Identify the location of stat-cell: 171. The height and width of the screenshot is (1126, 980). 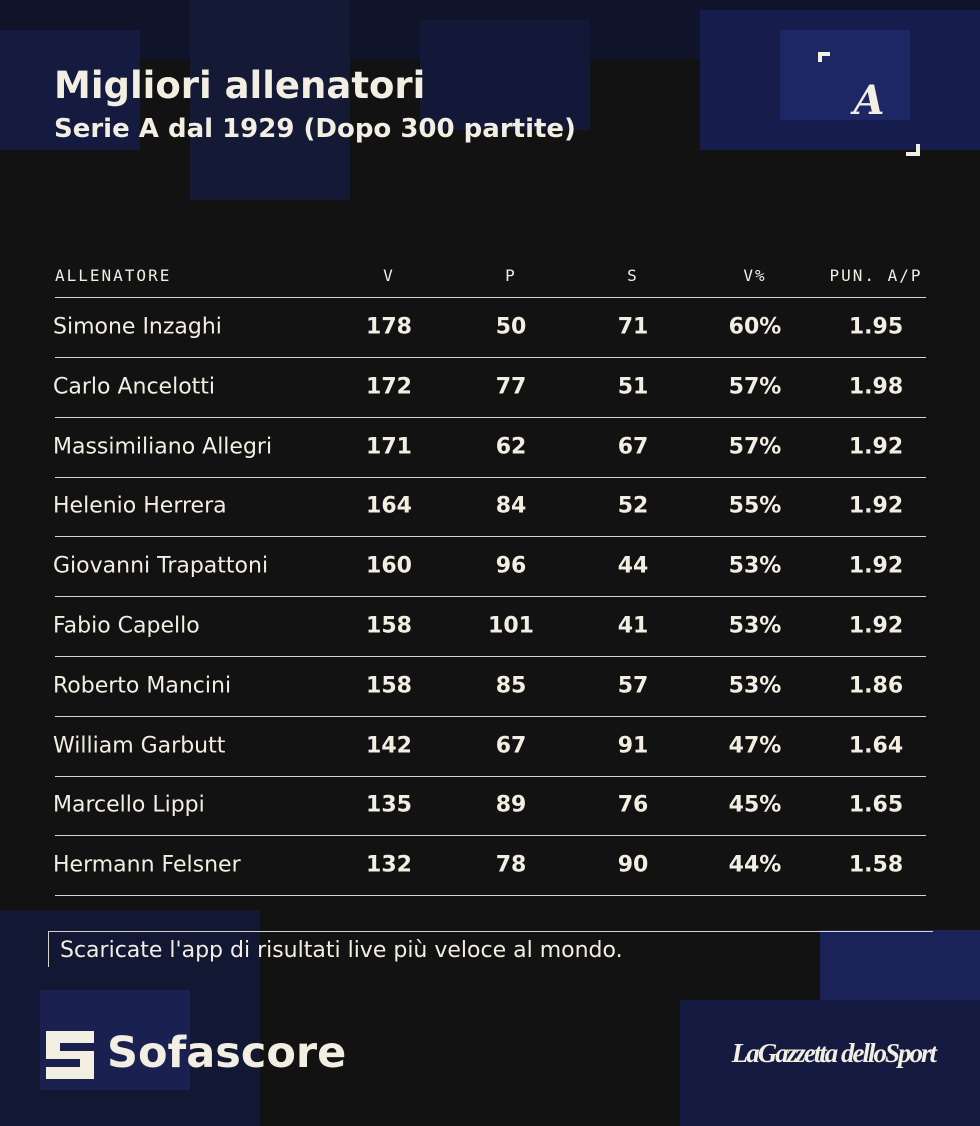
(389, 447).